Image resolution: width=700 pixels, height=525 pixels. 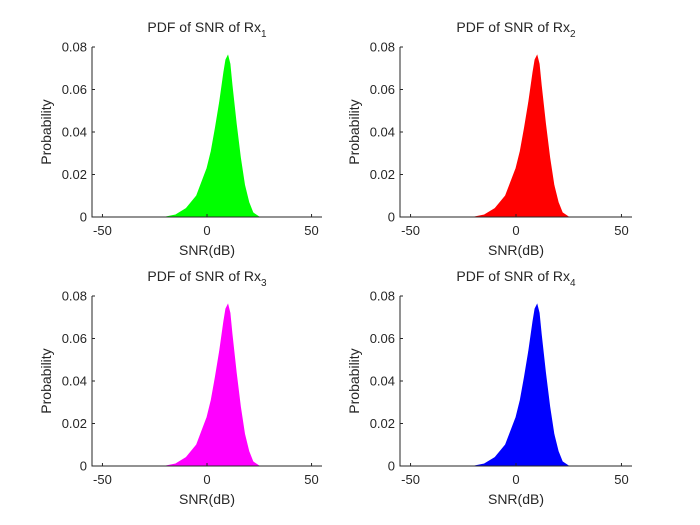 What do you see at coordinates (264, 283) in the screenshot?
I see `plot-title-subscript: 3` at bounding box center [264, 283].